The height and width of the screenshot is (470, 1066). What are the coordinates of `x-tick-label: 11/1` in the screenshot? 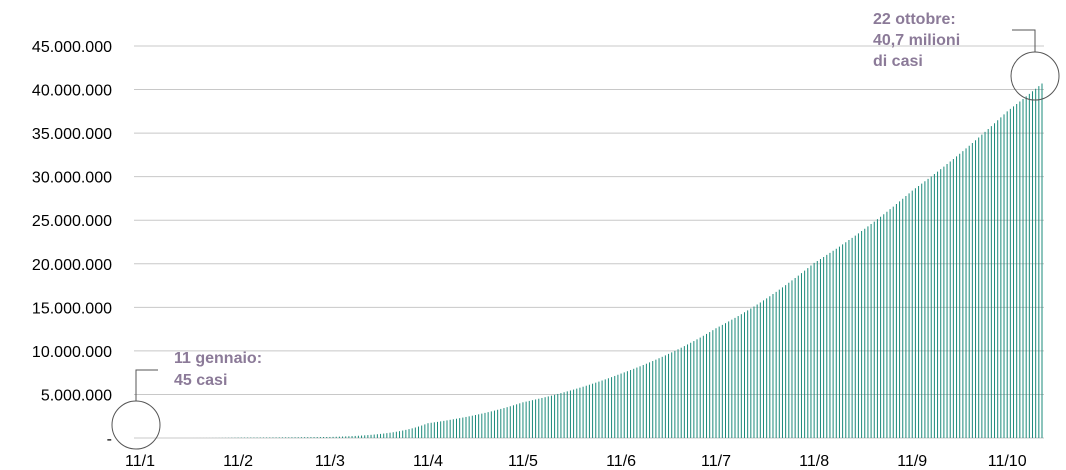 It's located at (140, 461).